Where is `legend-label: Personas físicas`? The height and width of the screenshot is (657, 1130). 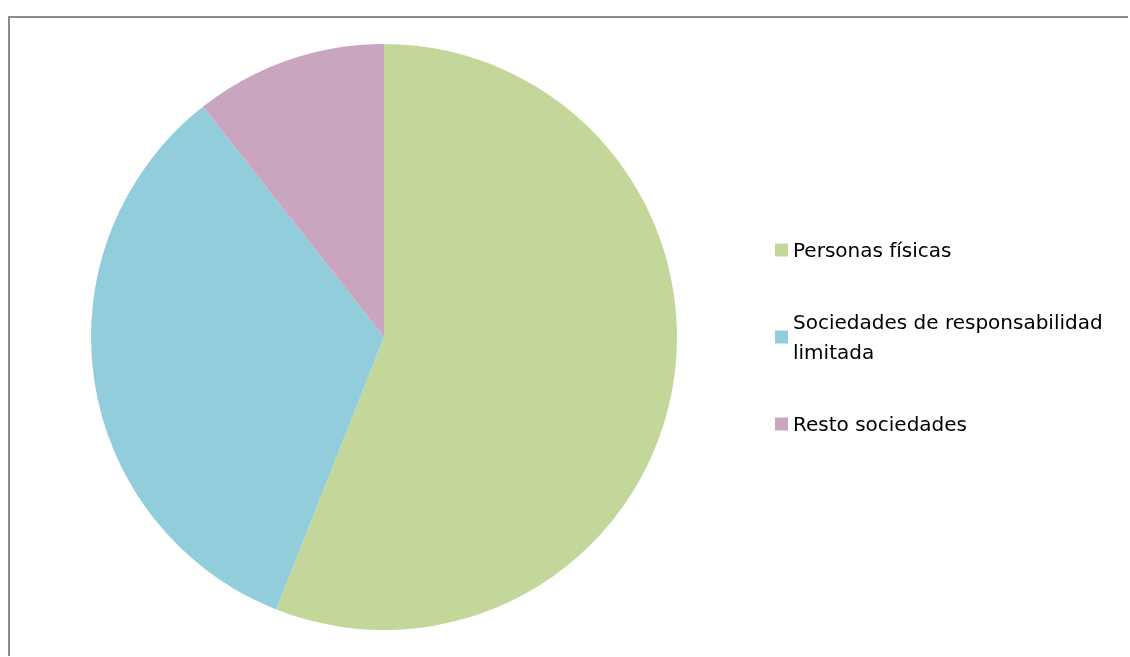
legend-label: Personas físicas is located at coordinates (872, 250).